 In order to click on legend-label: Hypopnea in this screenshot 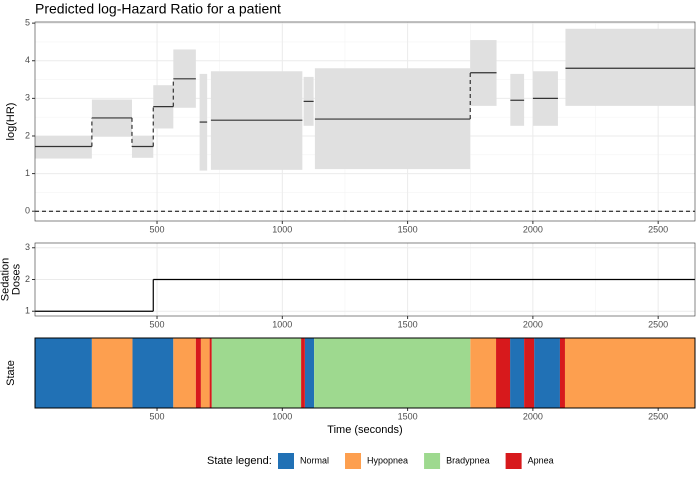, I will do `click(387, 460)`.